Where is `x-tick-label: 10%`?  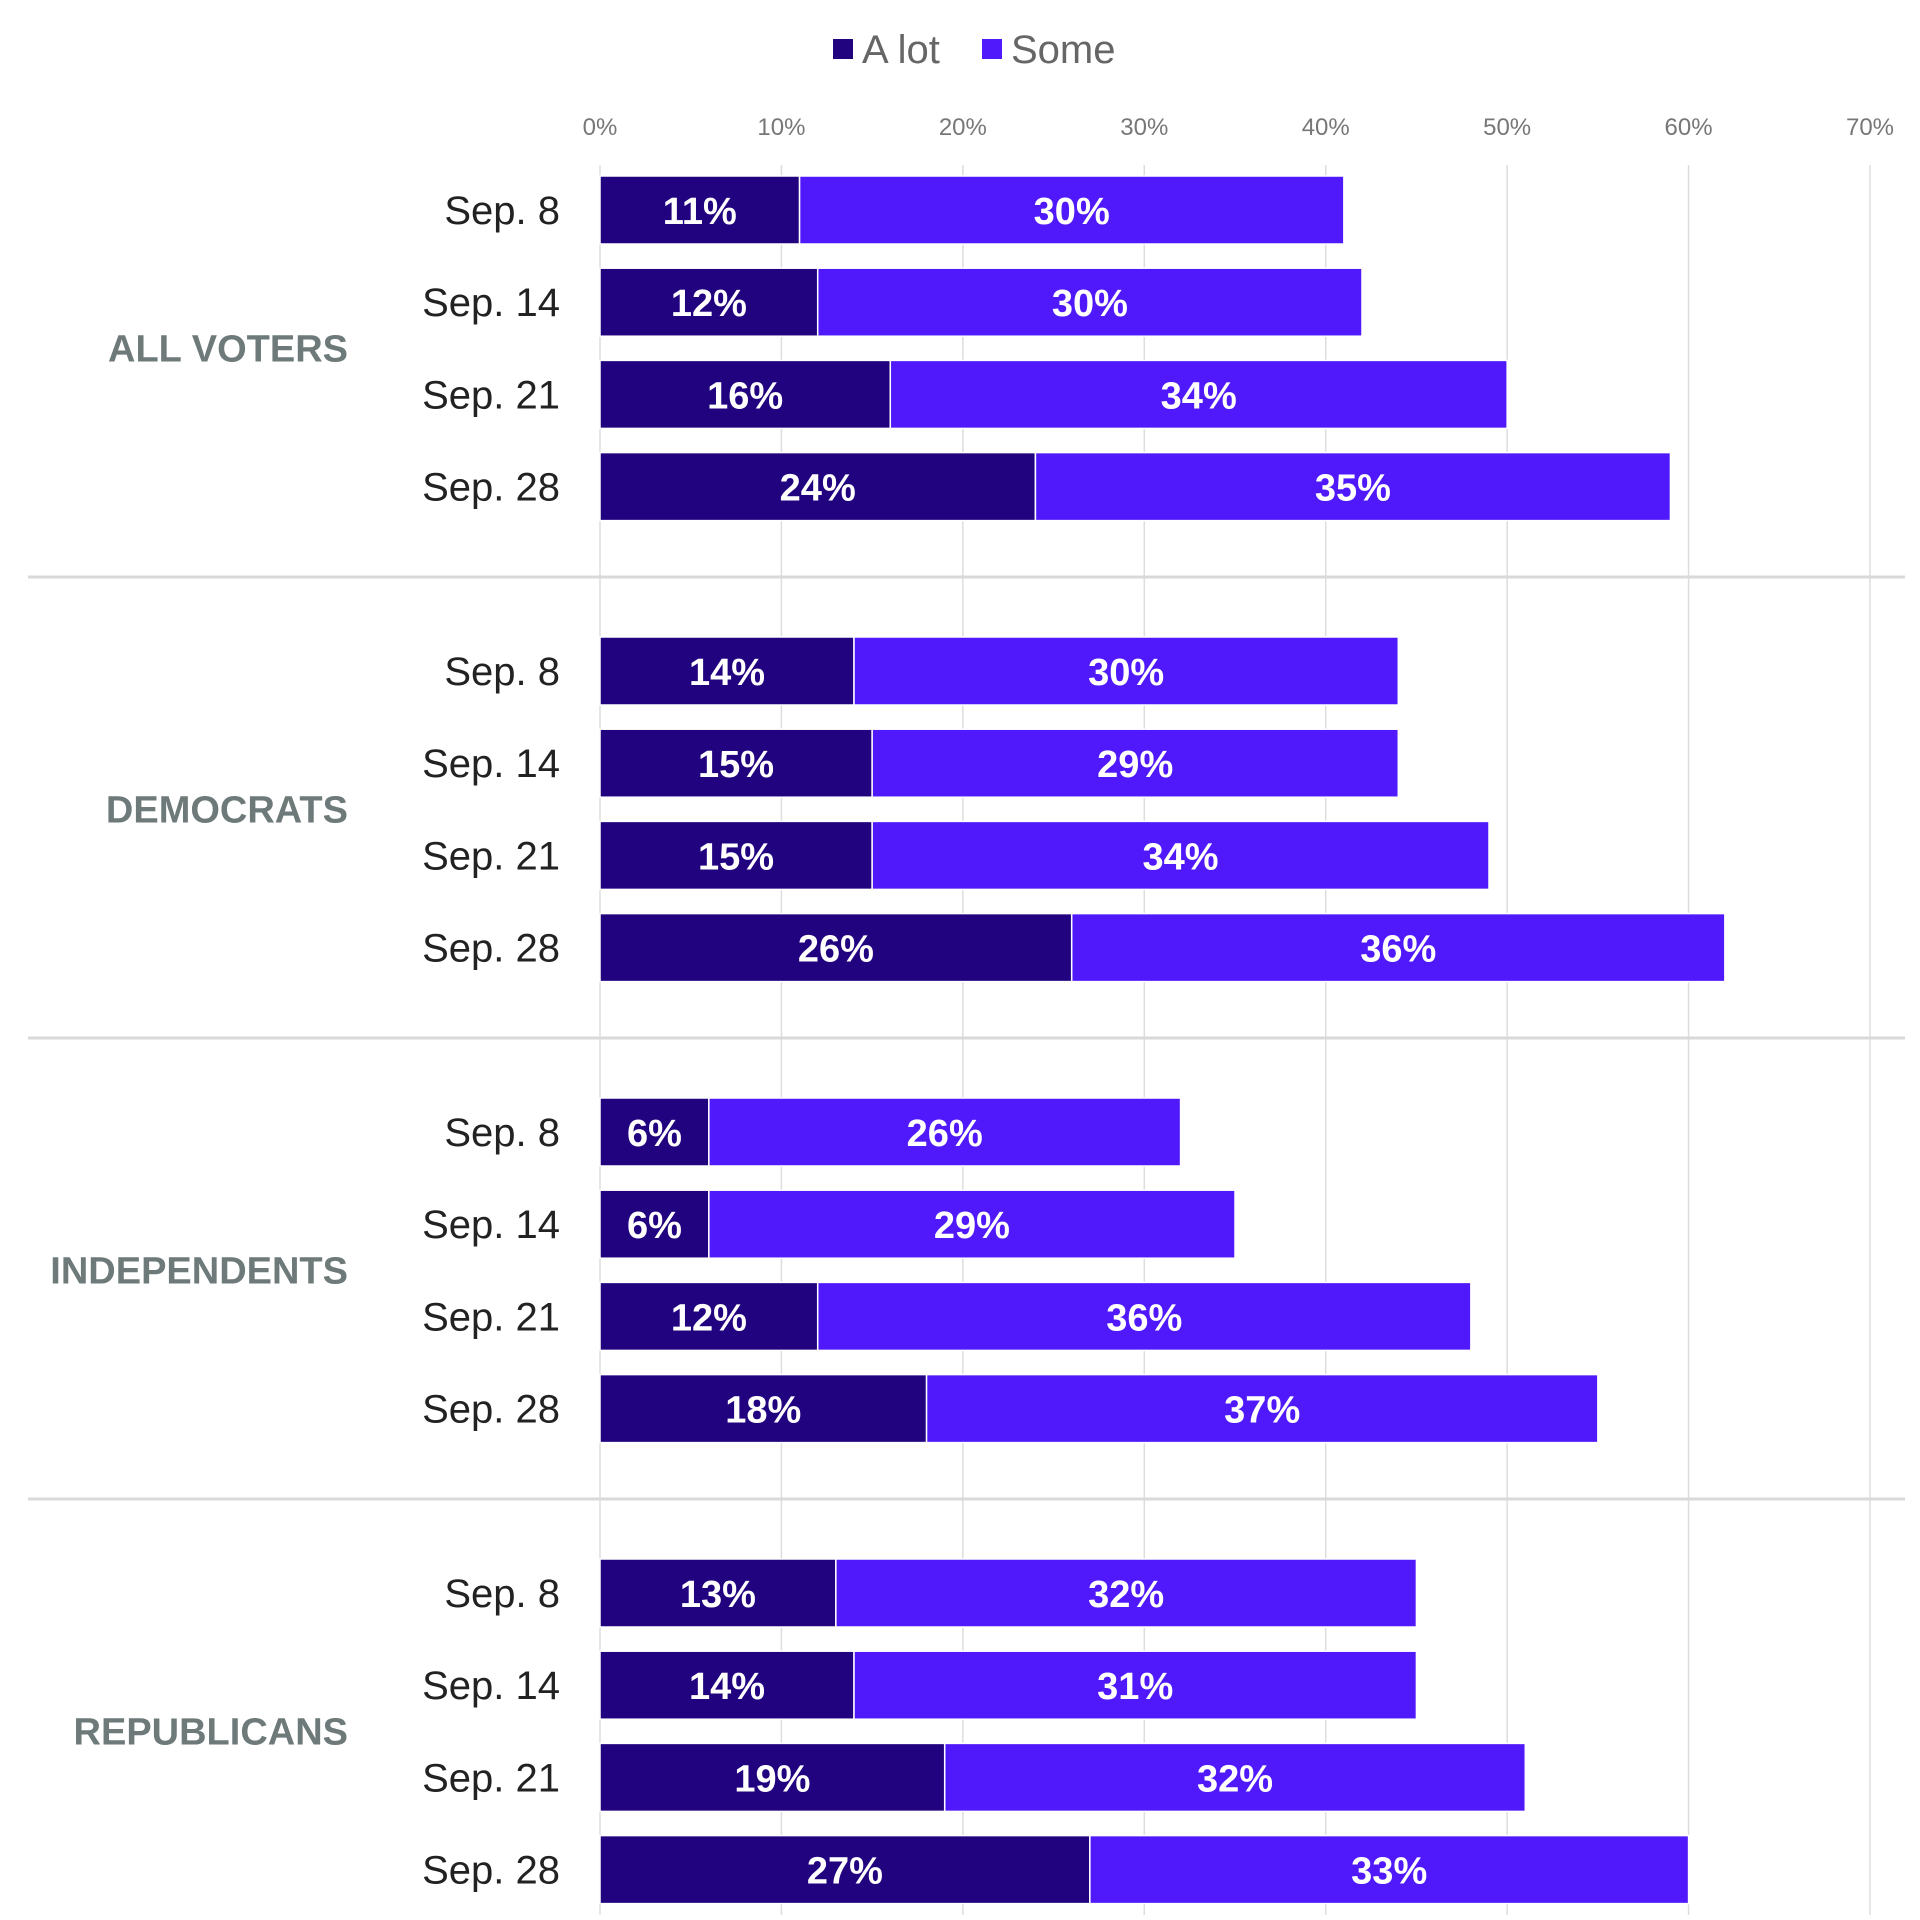
x-tick-label: 10% is located at coordinates (781, 127).